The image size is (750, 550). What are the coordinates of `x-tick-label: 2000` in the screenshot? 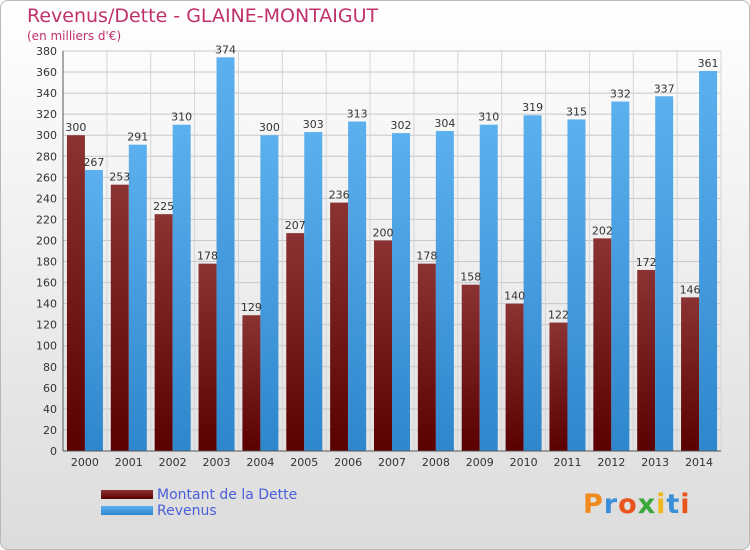 It's located at (85, 462).